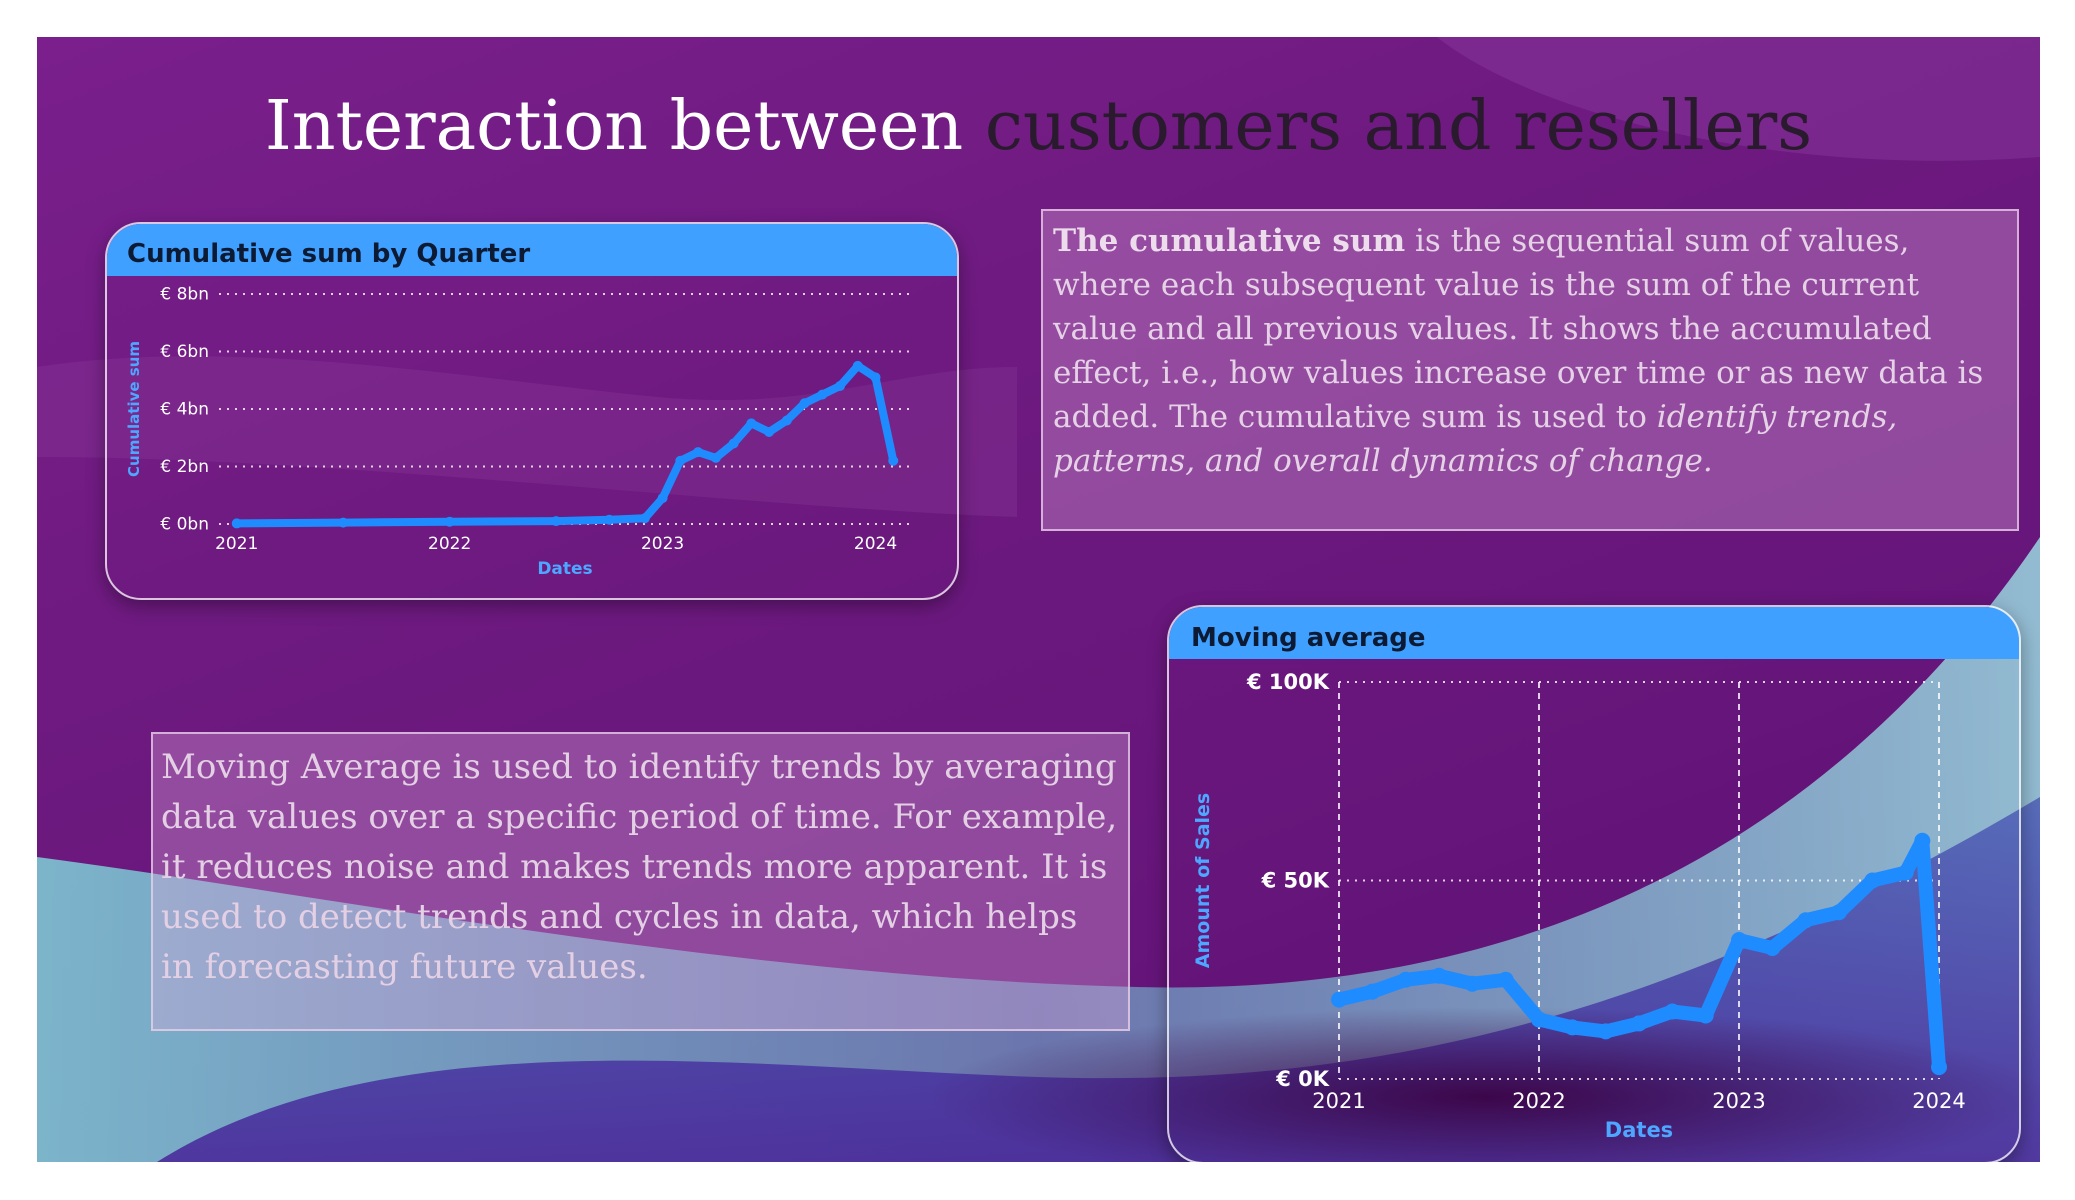  What do you see at coordinates (1594, 633) in the screenshot?
I see `moving-chart-title: Moving average` at bounding box center [1594, 633].